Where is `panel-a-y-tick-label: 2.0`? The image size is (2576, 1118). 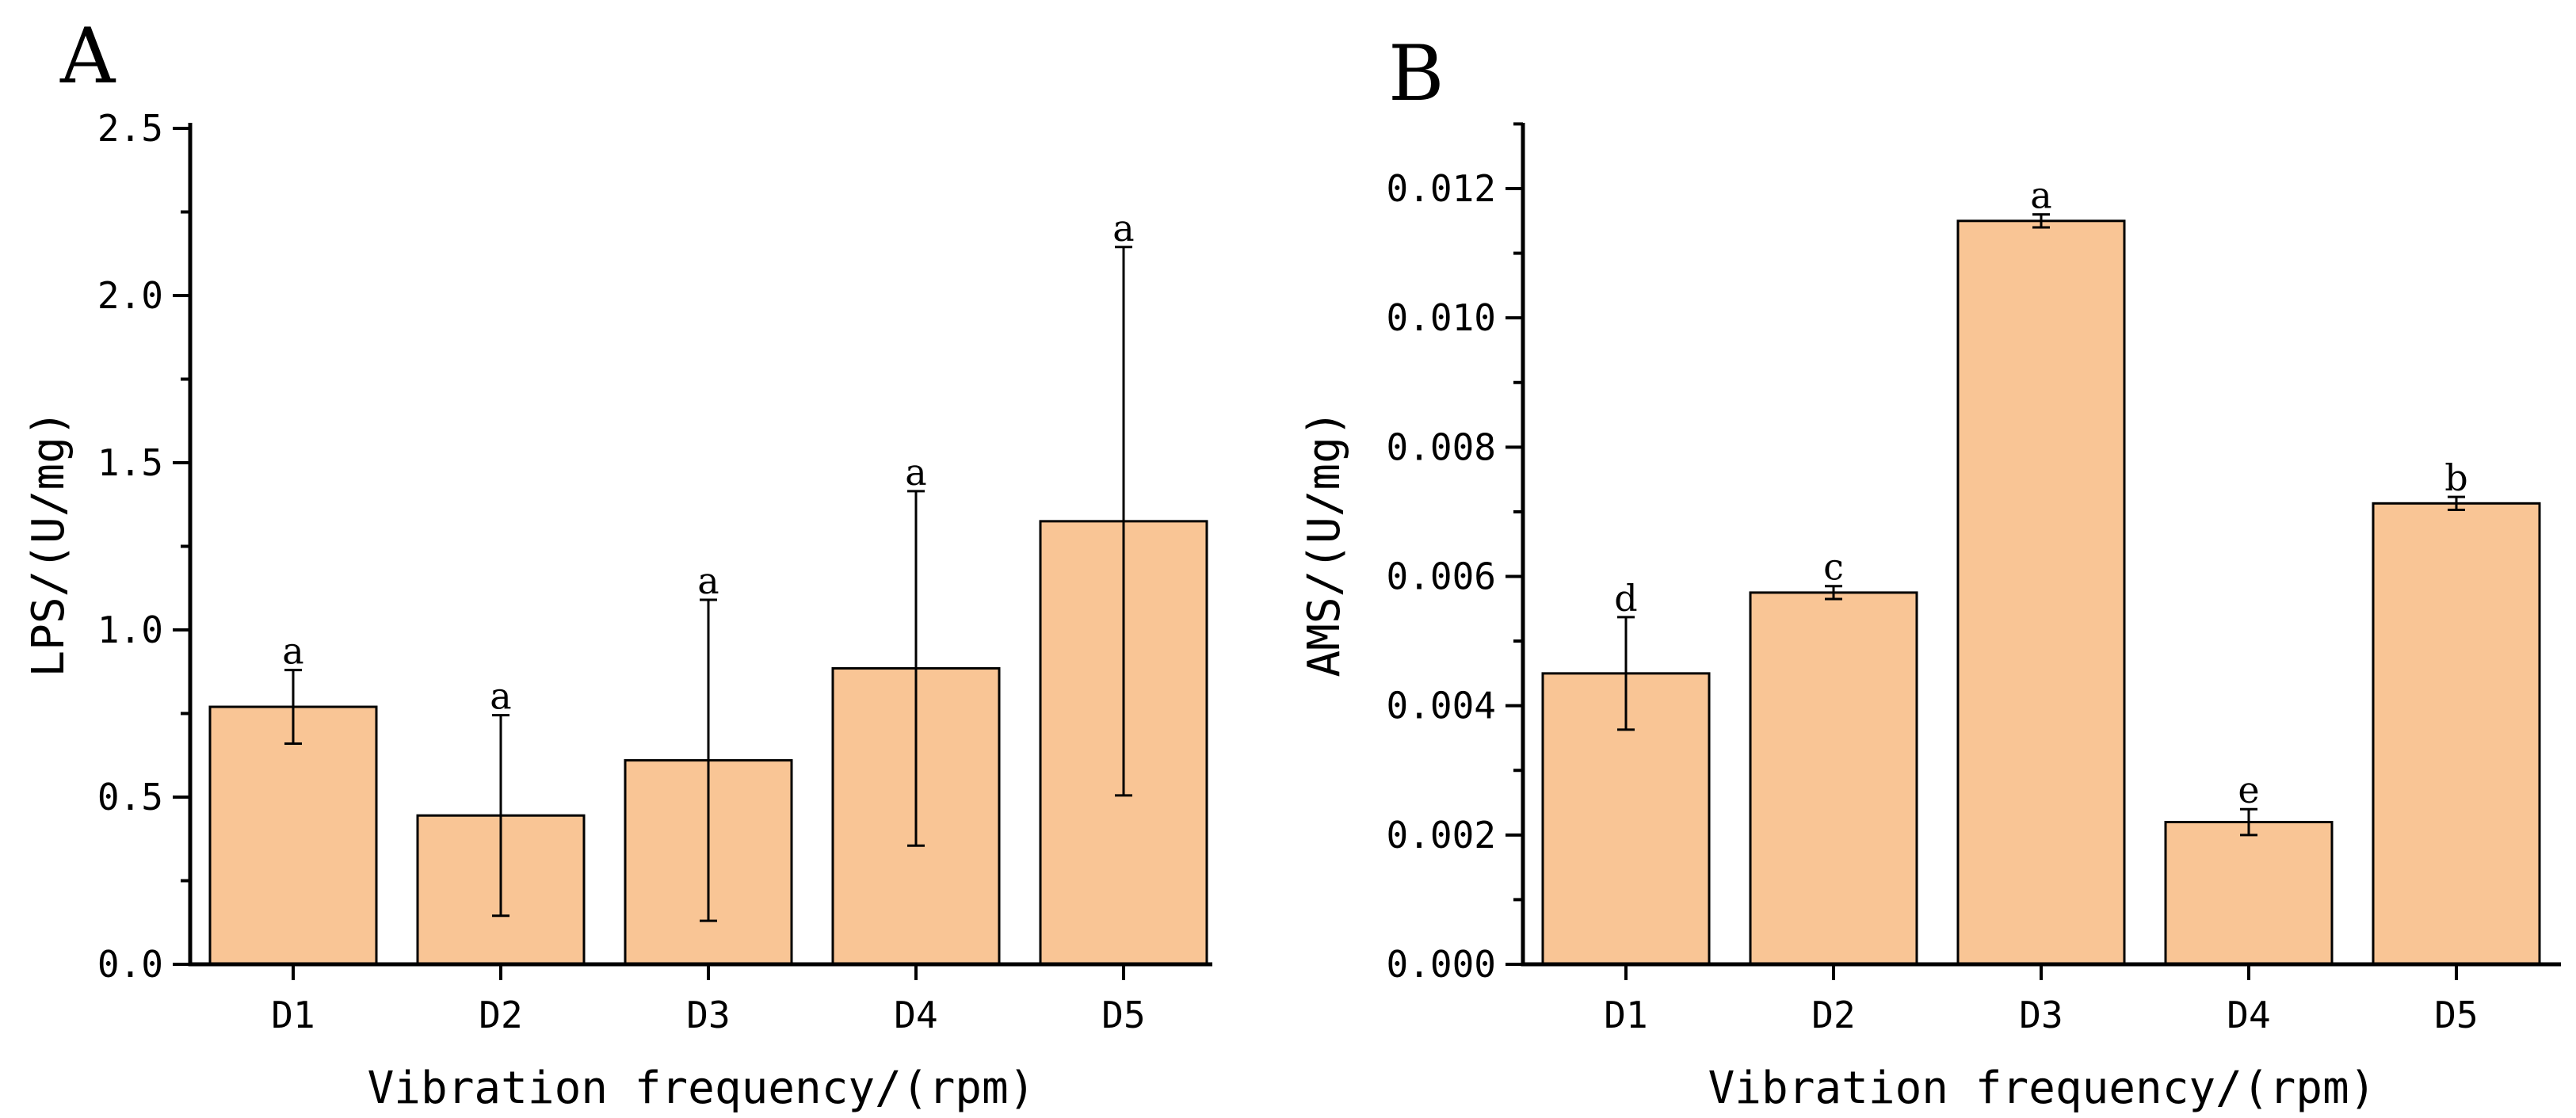
panel-a-y-tick-label: 2.0 is located at coordinates (130, 296).